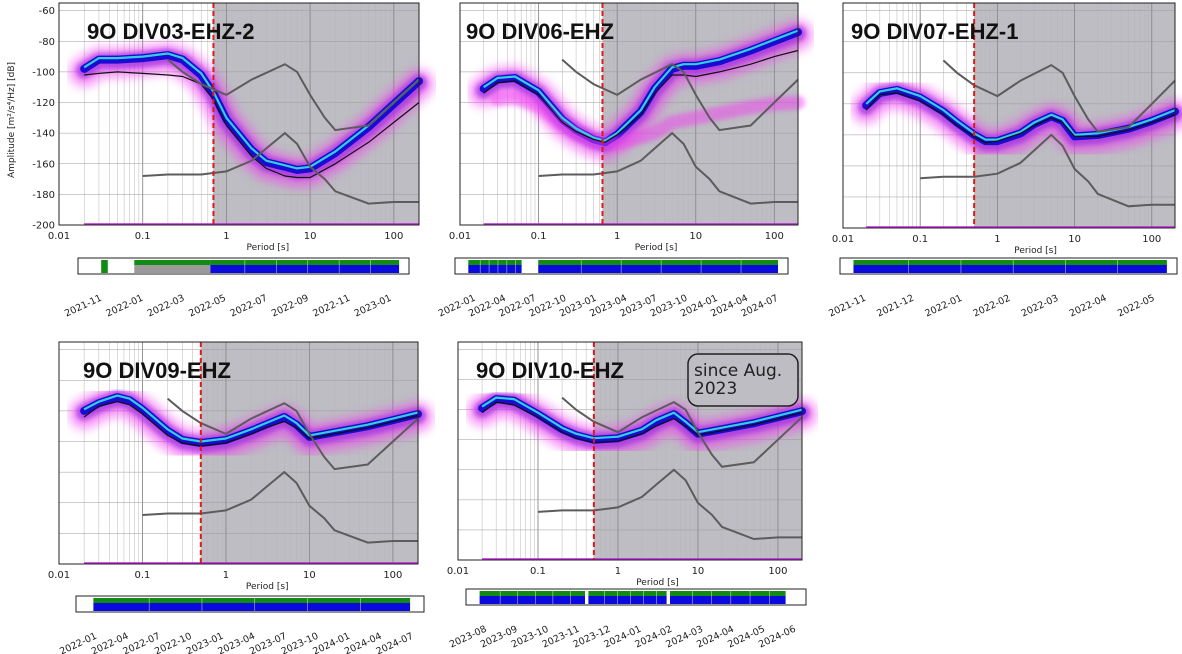  I want to click on timeline-date-label: 2021-12, so click(895, 306).